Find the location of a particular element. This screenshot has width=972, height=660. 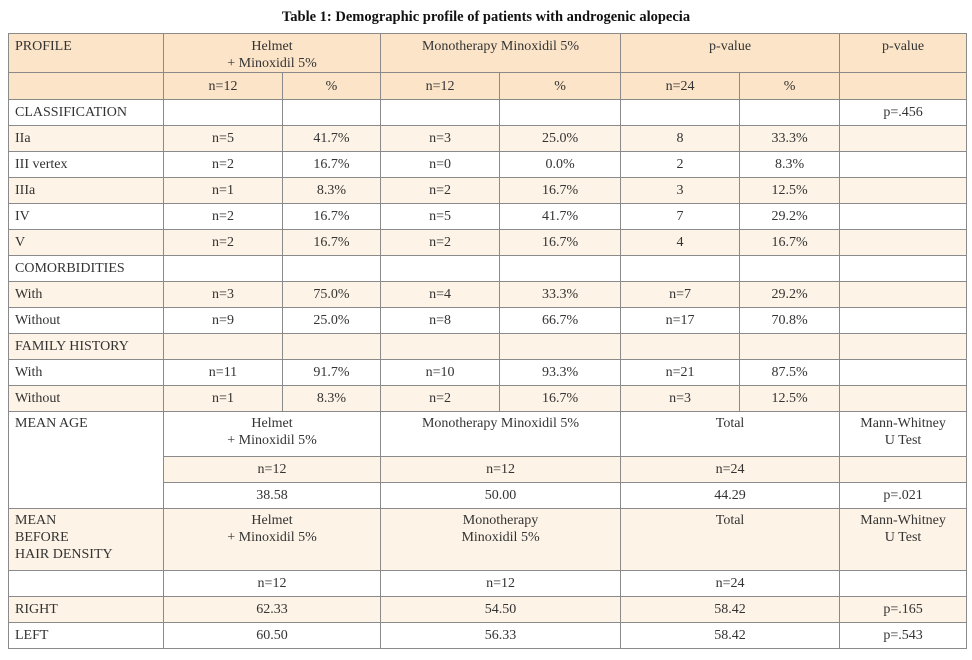

table-row: IIIa n=1 8.3% n=2 16.7% 3 12.5% is located at coordinates (488, 190).